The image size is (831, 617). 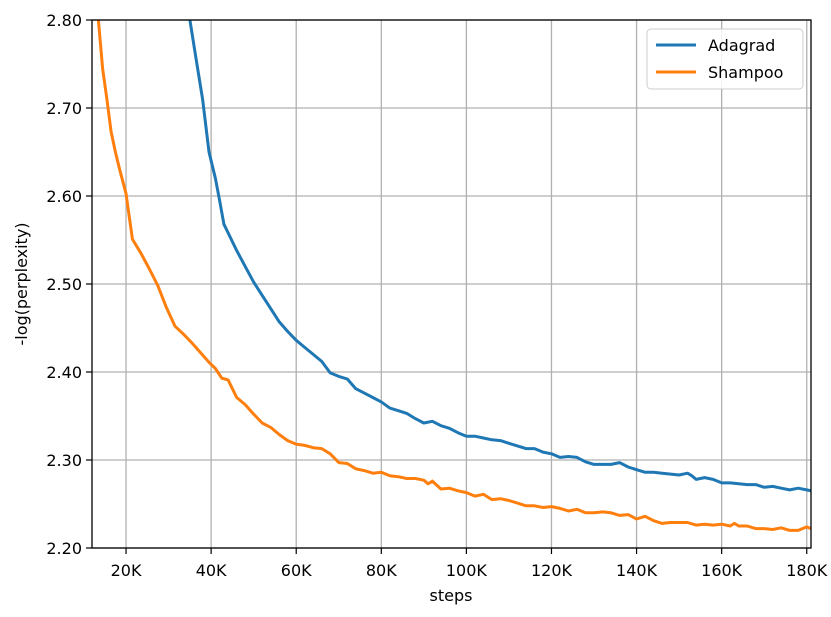 What do you see at coordinates (741, 45) in the screenshot?
I see `legend-label-adagrad: Adagrad` at bounding box center [741, 45].